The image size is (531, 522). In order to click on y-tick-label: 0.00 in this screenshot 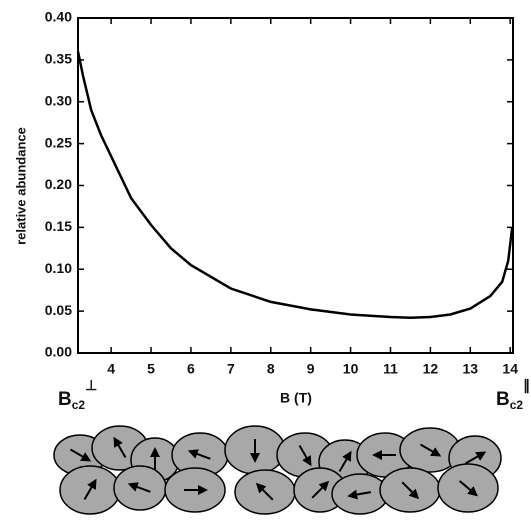, I will do `click(58, 352)`.